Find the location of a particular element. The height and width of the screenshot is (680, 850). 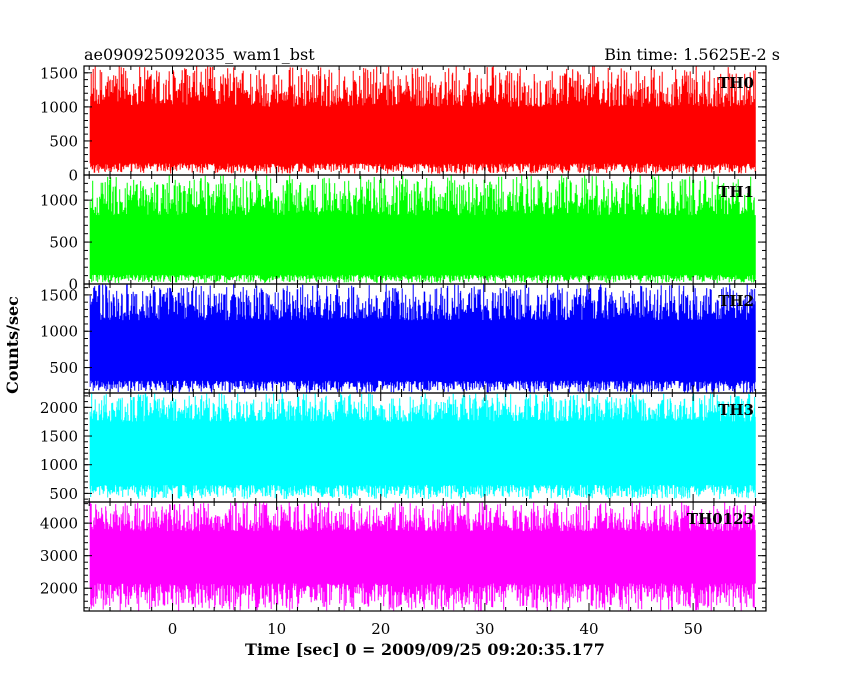

x-tick-label: 10 is located at coordinates (276, 629).